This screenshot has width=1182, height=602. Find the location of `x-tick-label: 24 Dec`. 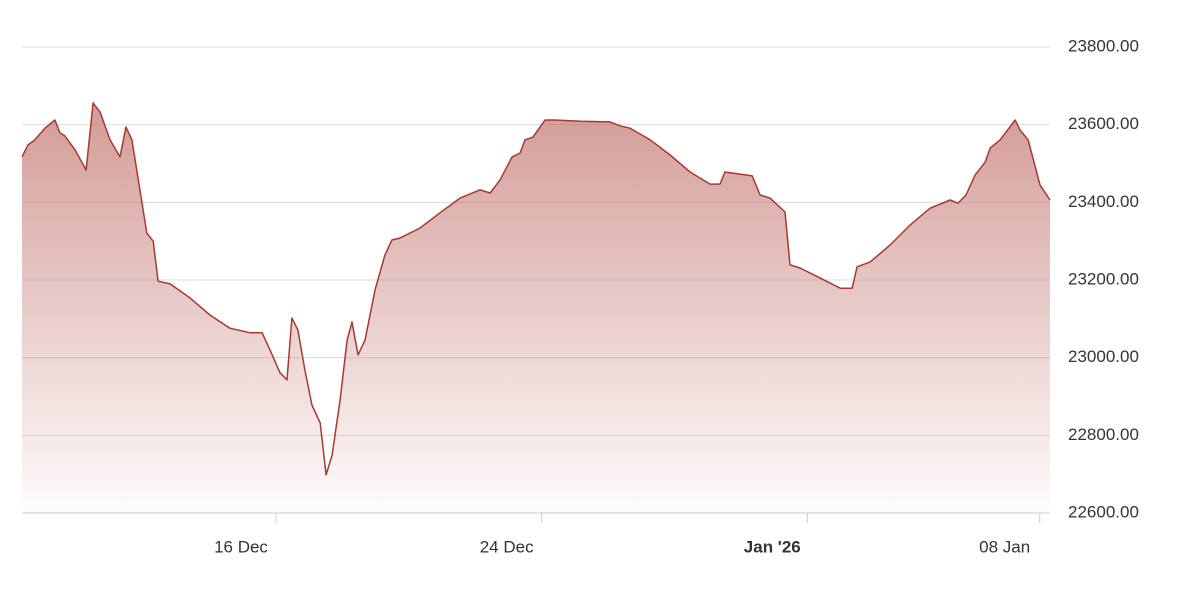

x-tick-label: 24 Dec is located at coordinates (507, 546).